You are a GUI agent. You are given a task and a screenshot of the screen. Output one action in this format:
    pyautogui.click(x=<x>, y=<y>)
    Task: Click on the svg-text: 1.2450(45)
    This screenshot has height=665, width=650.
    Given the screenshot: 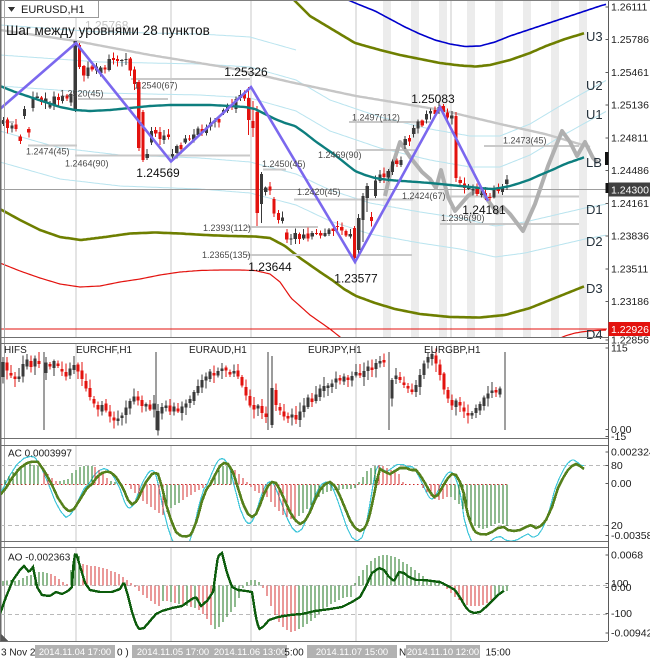 What is the action you would take?
    pyautogui.click(x=284, y=164)
    